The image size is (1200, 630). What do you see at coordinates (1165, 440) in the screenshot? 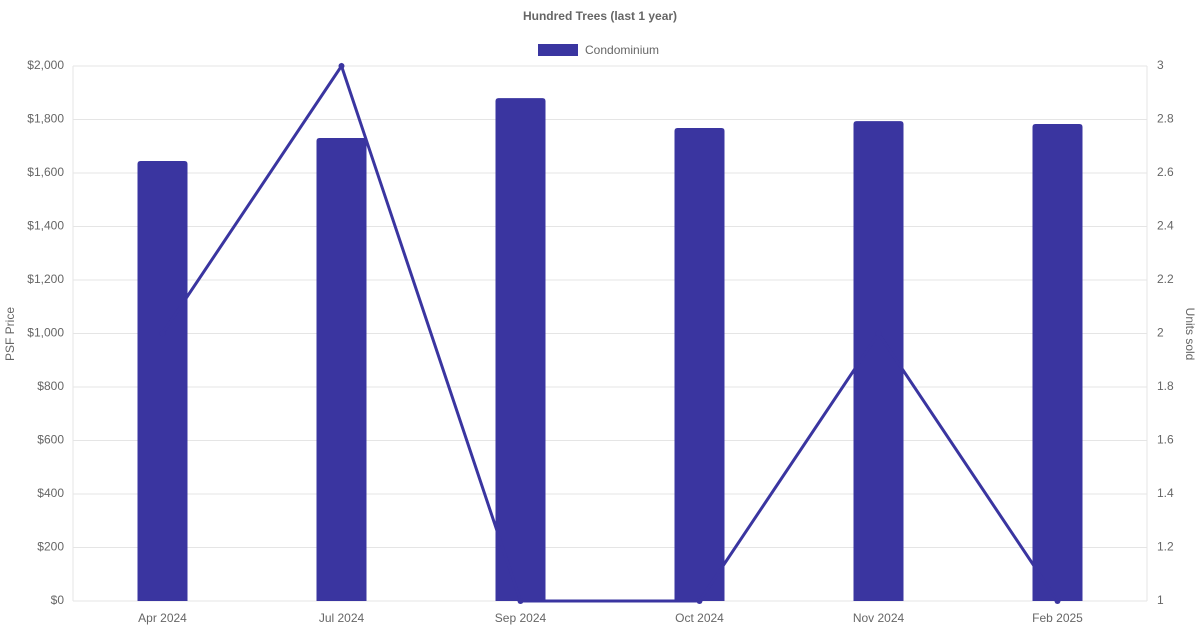
I see `y2-tick-label: 1.6` at bounding box center [1165, 440].